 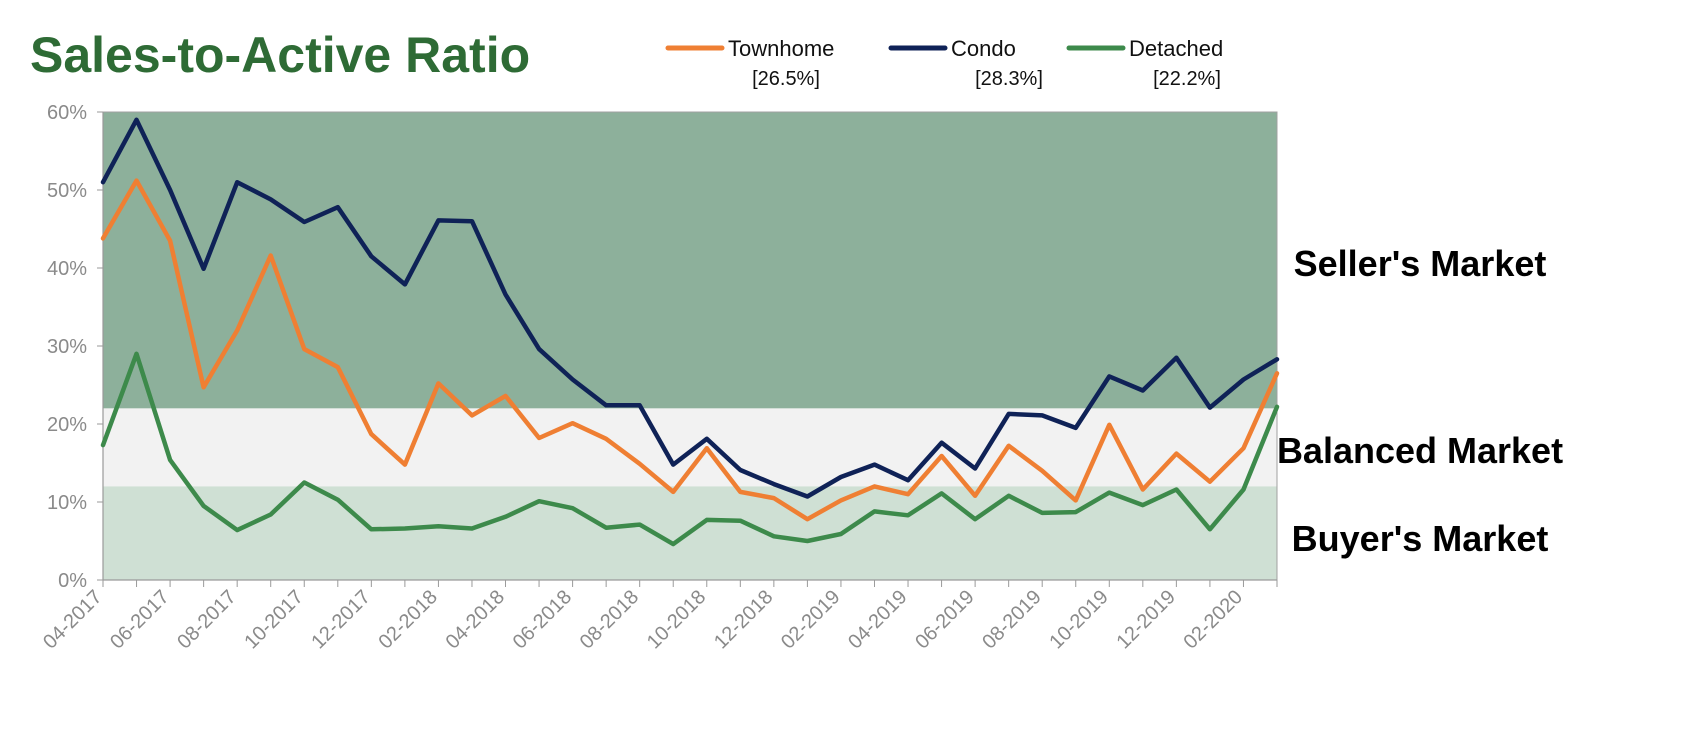 What do you see at coordinates (408, 619) in the screenshot?
I see `x-tick-label: 02-2018` at bounding box center [408, 619].